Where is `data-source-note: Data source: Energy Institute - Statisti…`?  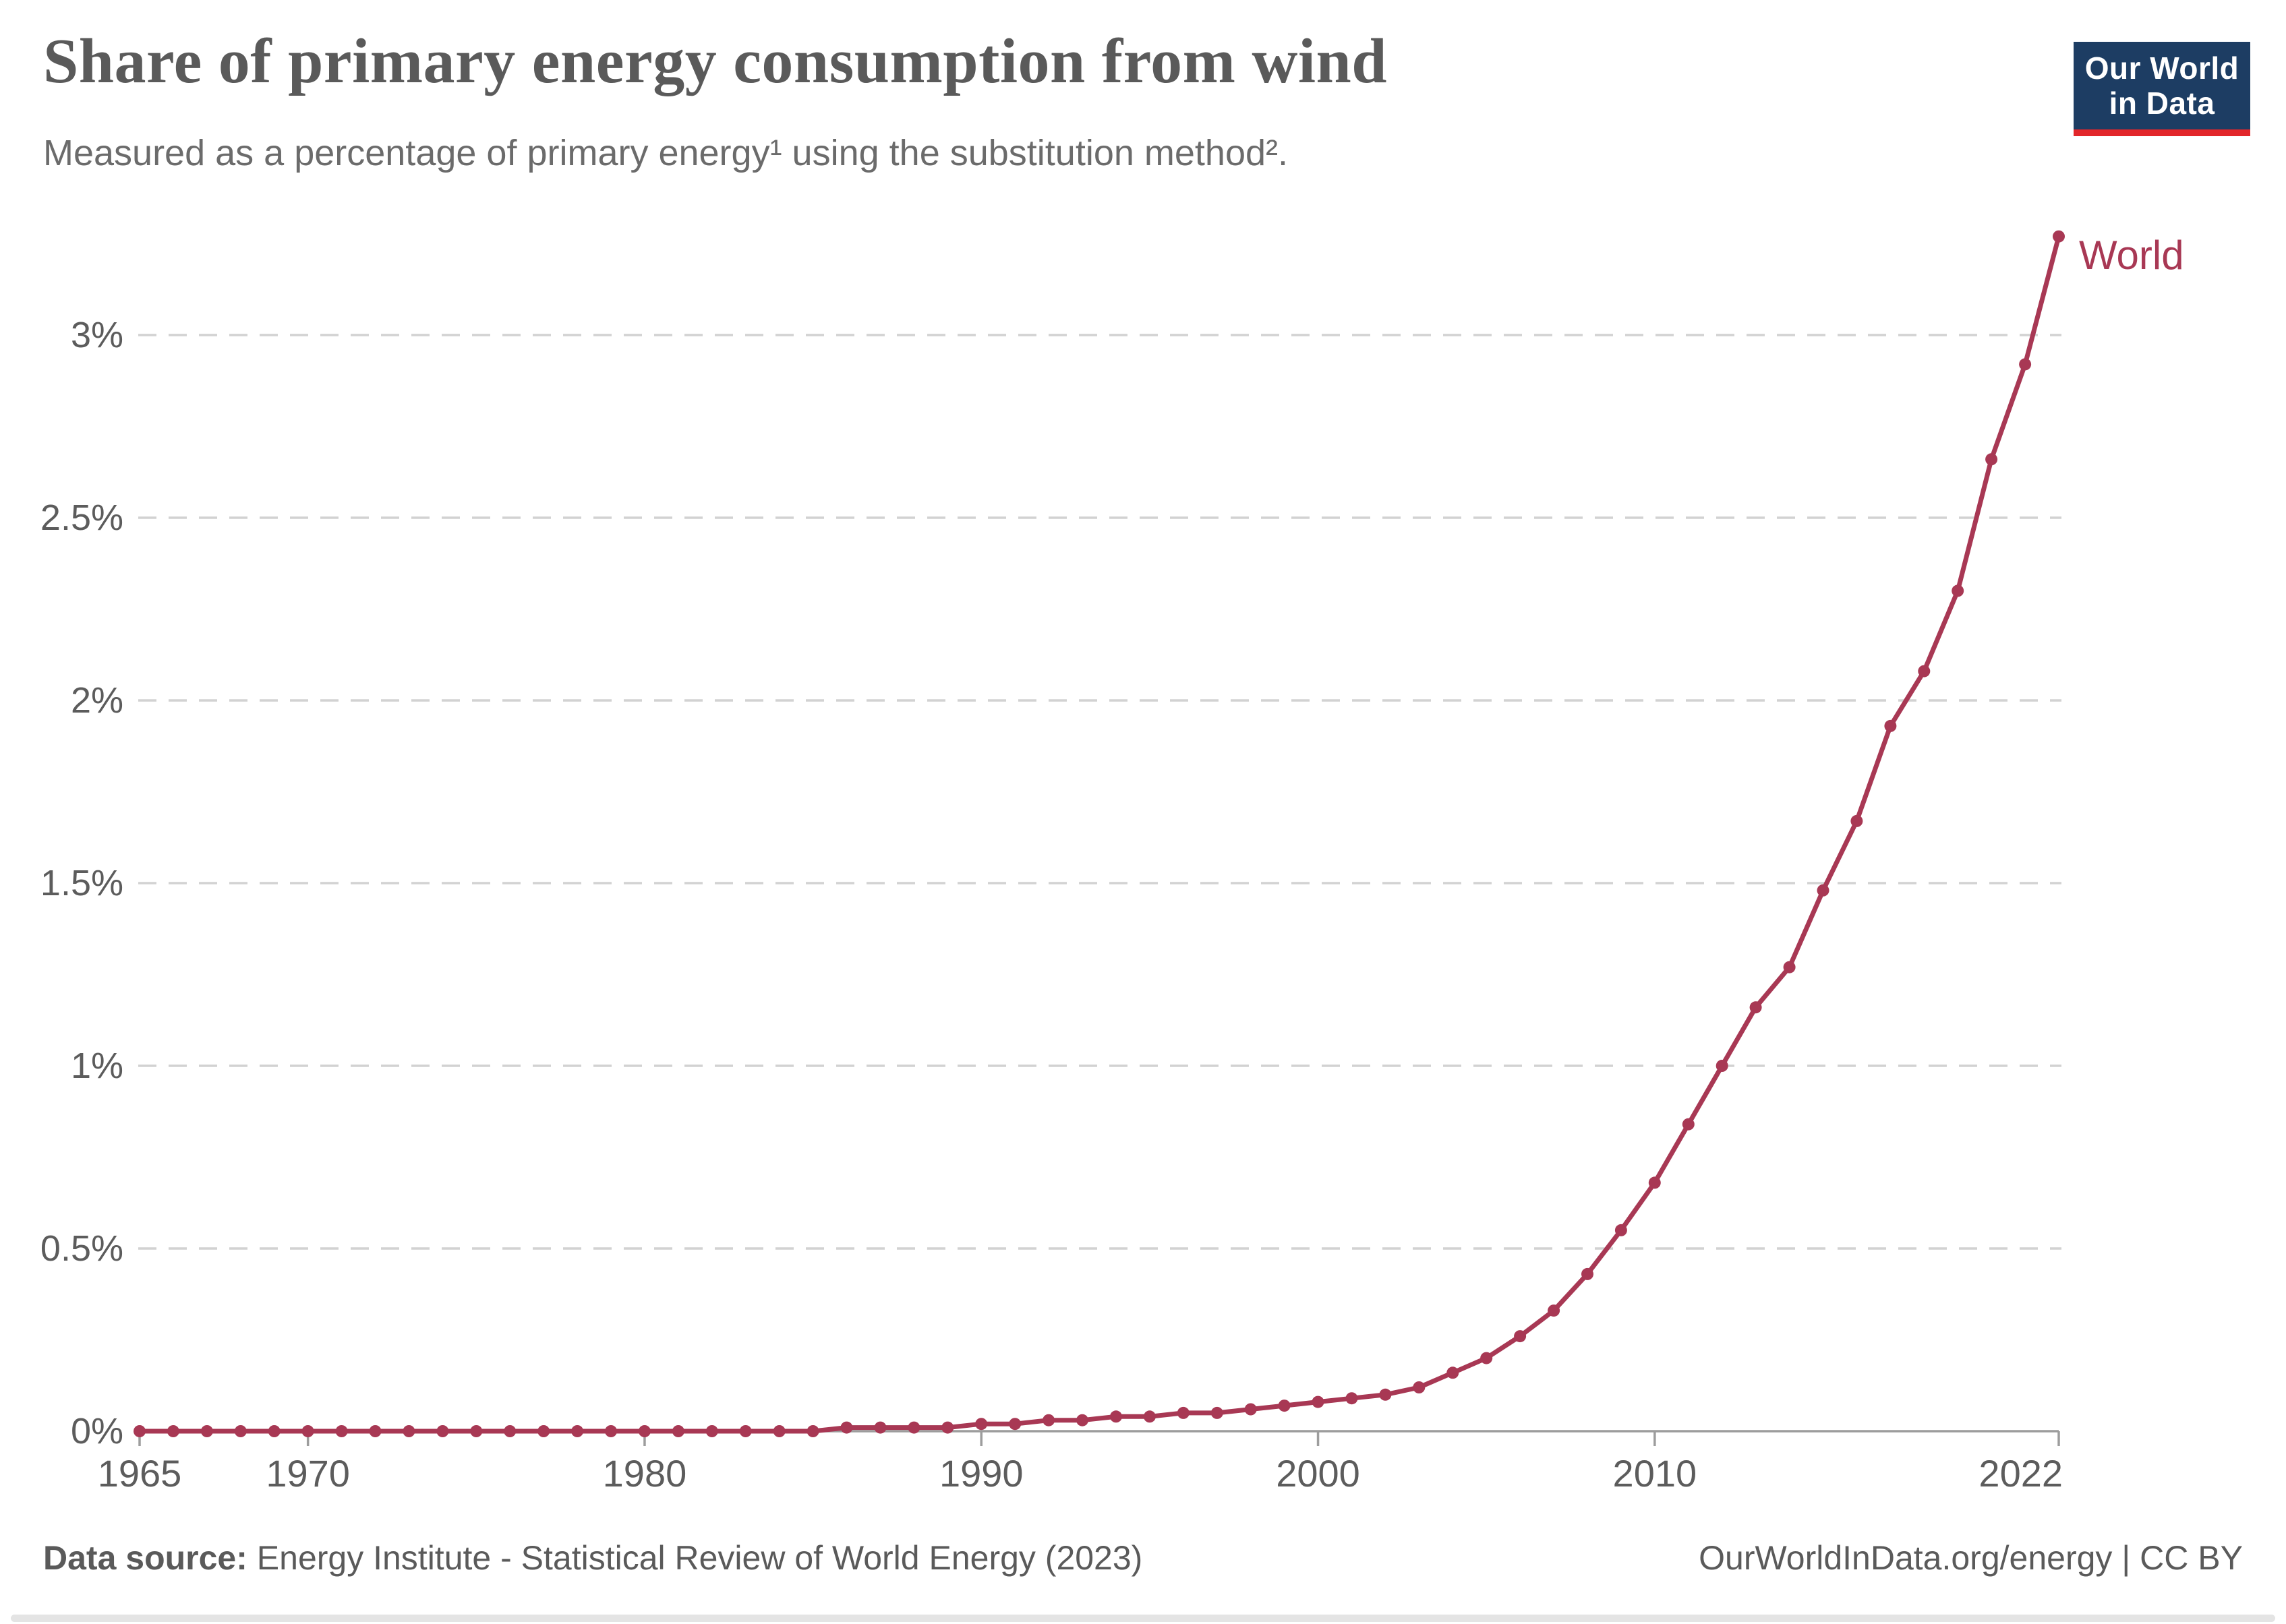
data-source-note: Data source: Energy Institute - Statisti… is located at coordinates (593, 1557).